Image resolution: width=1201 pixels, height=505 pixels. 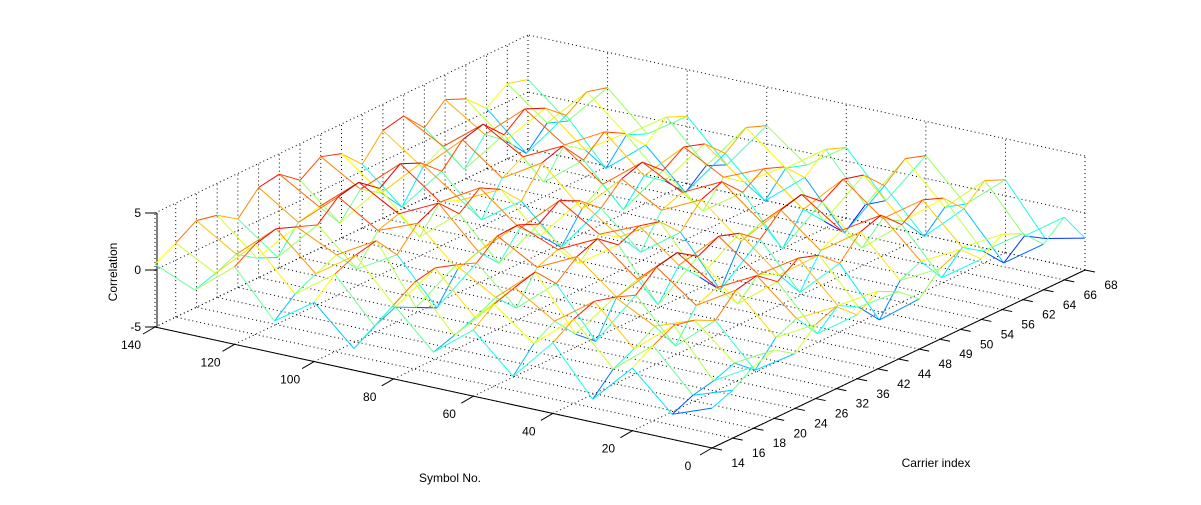 What do you see at coordinates (925, 374) in the screenshot?
I see `y-tick-label: 44` at bounding box center [925, 374].